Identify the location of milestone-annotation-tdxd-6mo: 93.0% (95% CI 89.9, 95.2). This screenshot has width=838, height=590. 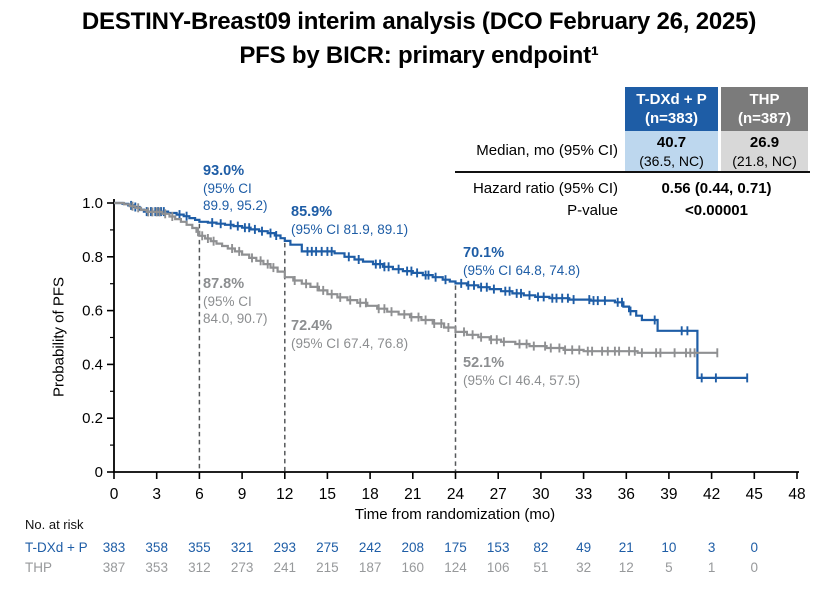
(235, 188).